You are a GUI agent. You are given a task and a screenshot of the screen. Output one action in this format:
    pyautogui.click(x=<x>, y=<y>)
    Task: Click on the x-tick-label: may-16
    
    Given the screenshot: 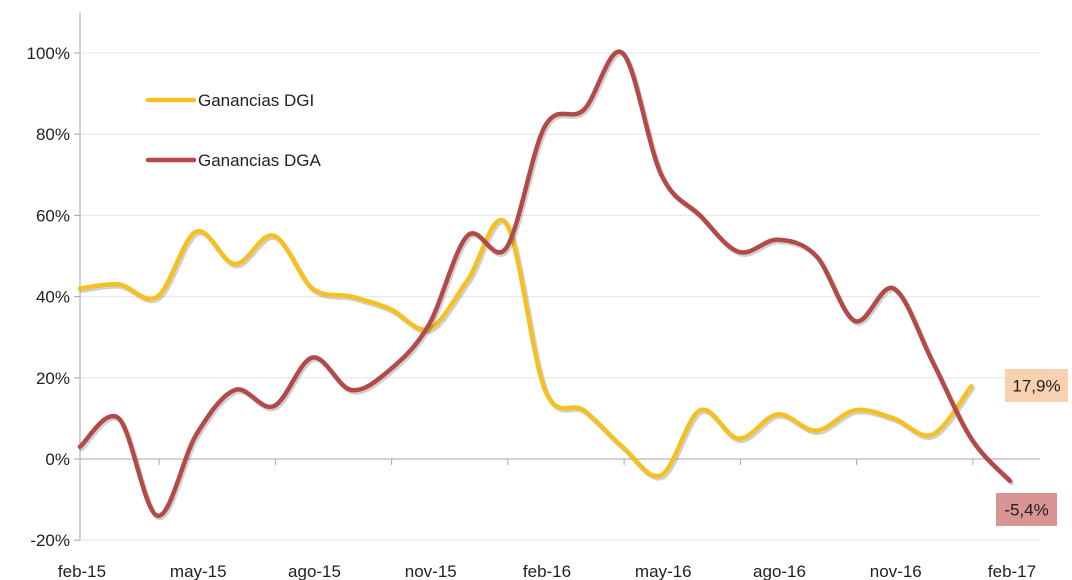 What is the action you would take?
    pyautogui.click(x=663, y=571)
    